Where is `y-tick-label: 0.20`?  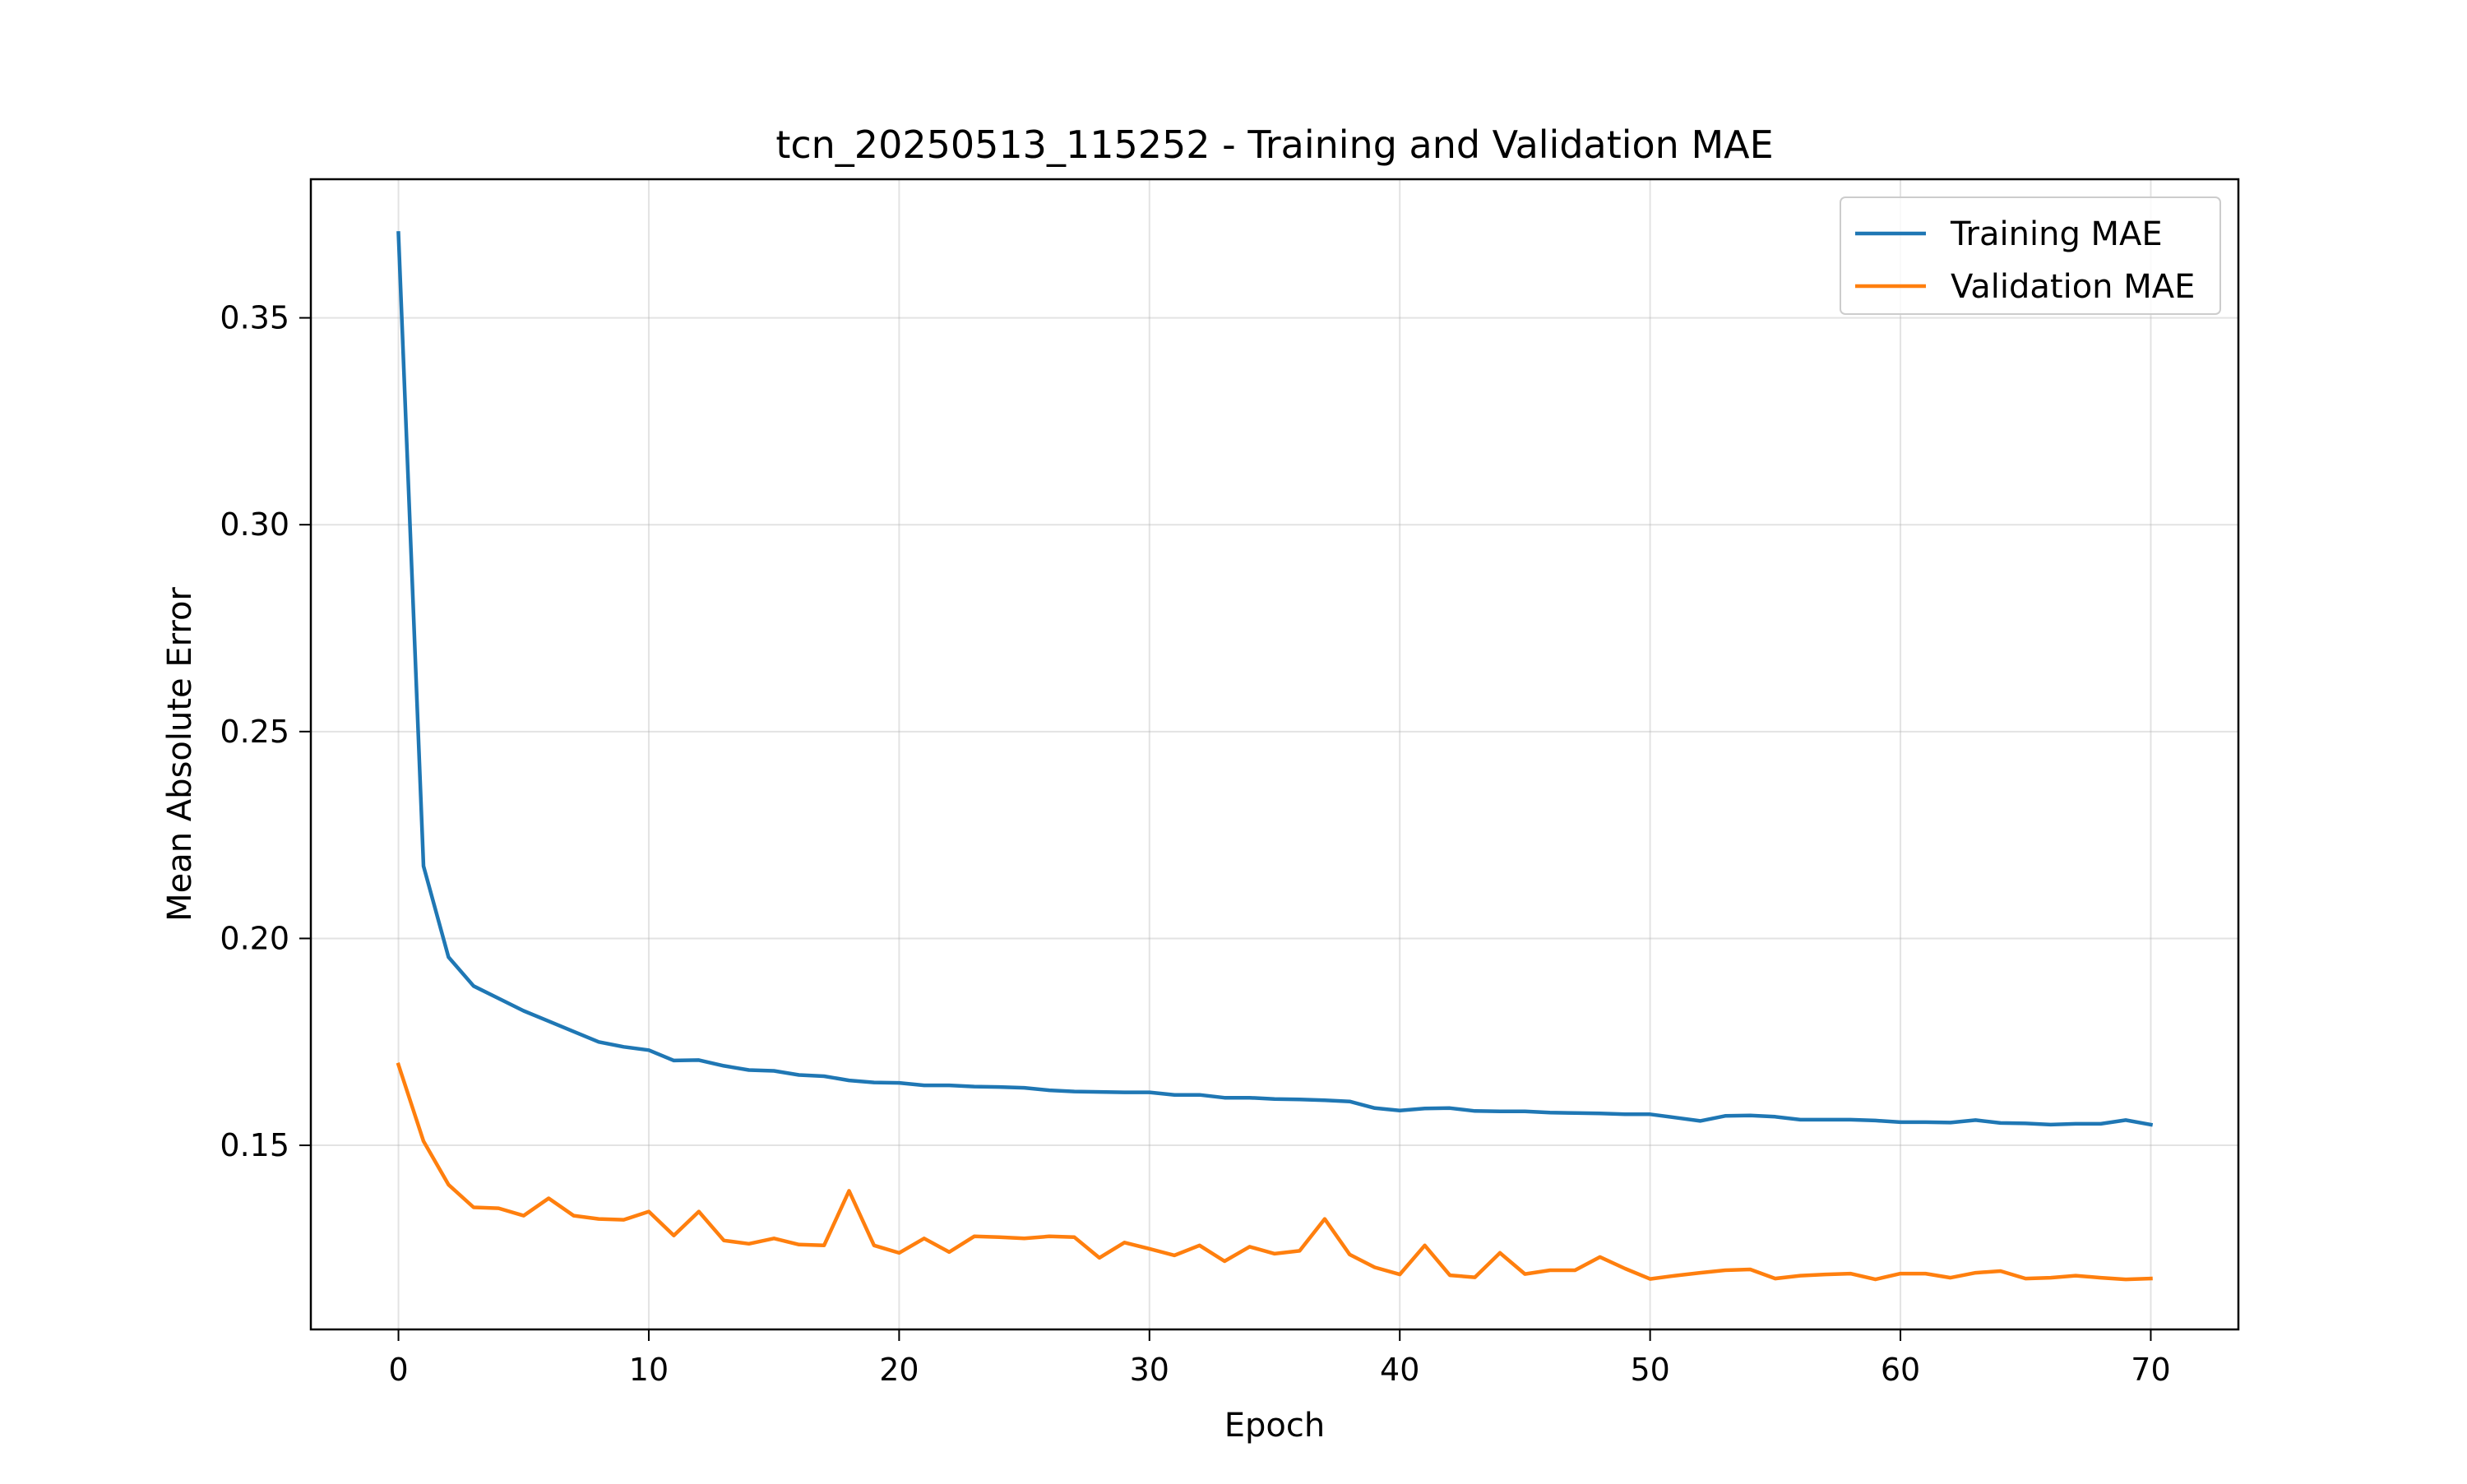 y-tick-label: 0.20 is located at coordinates (254, 938).